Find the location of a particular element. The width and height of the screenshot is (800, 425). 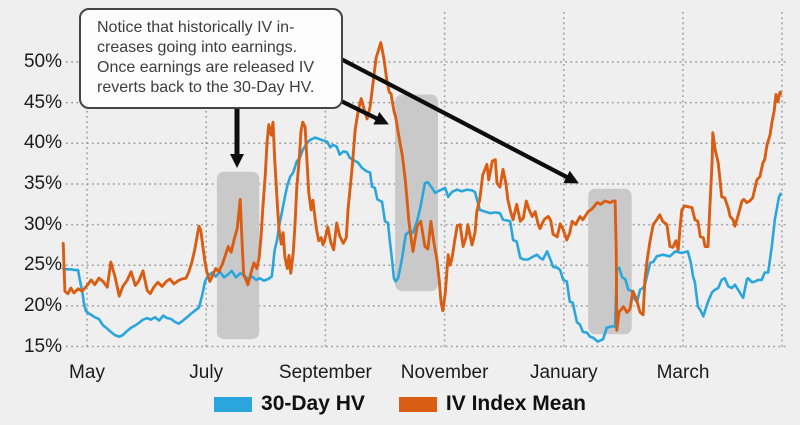

y-tick-45: 45% is located at coordinates (42, 102).